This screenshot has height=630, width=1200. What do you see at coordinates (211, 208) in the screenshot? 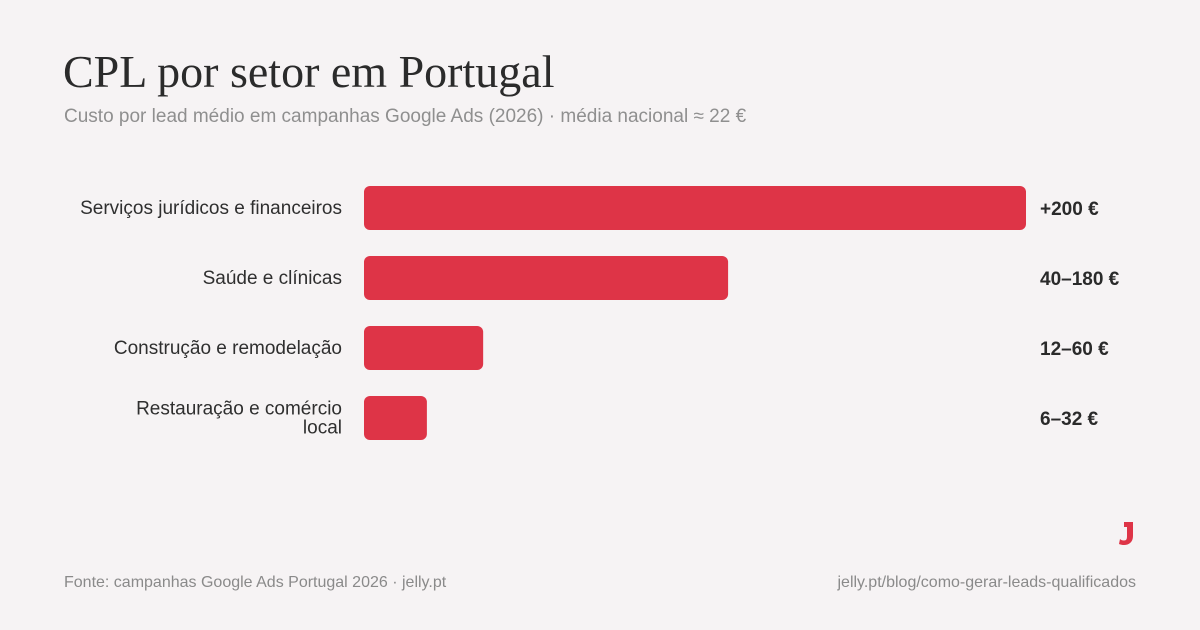
I see `category-label-0: Serviços jurídicos e financeiros` at bounding box center [211, 208].